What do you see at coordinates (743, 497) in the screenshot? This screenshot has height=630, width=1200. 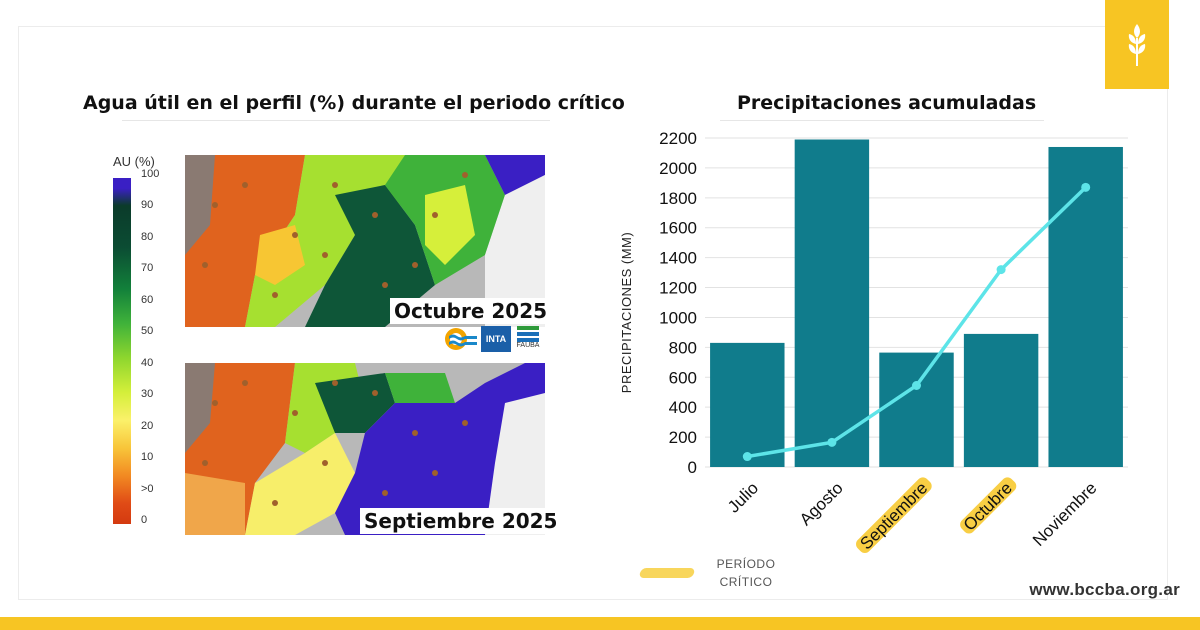 I see `x-tick-label: Julio` at bounding box center [743, 497].